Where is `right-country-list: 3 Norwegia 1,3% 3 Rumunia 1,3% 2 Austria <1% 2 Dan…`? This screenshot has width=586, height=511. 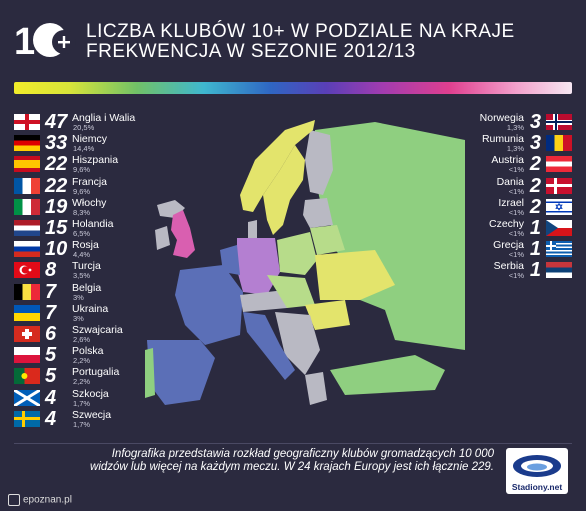
right-country-list: 3 Norwegia 1,3% 3 Rumunia 1,3% 2 Austria <1% 2 Dan… is located at coordinates (487, 197).